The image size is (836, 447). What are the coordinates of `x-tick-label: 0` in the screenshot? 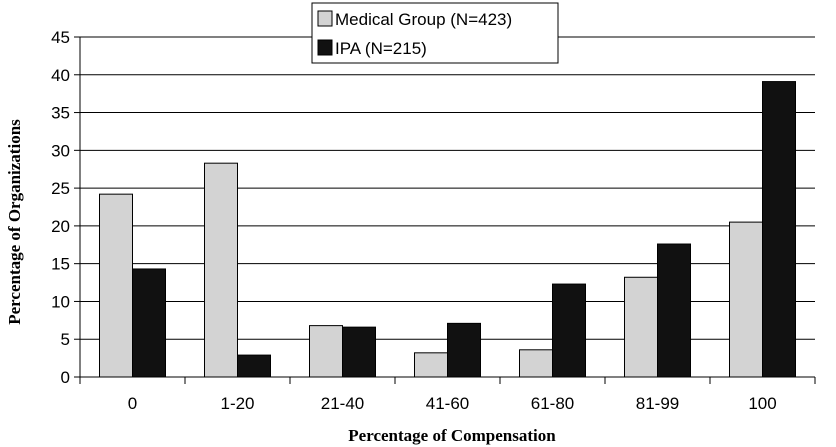 It's located at (132, 403).